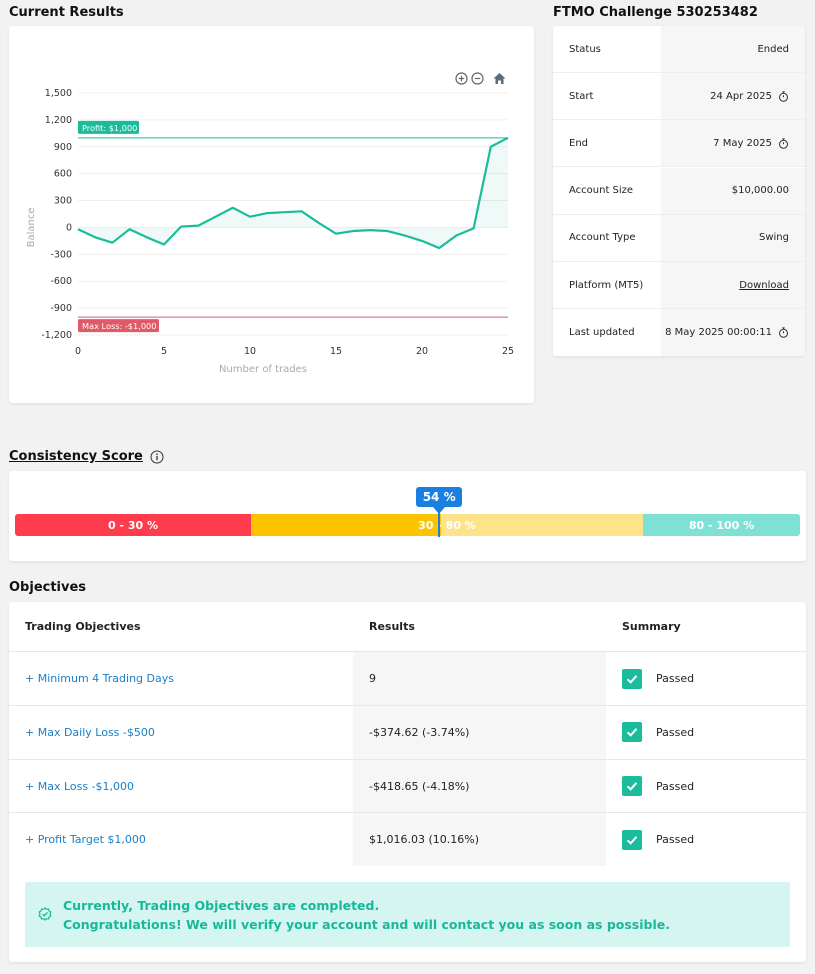 The height and width of the screenshot is (974, 815). I want to click on info-value: 8 May 2025 00:00:11, so click(733, 332).